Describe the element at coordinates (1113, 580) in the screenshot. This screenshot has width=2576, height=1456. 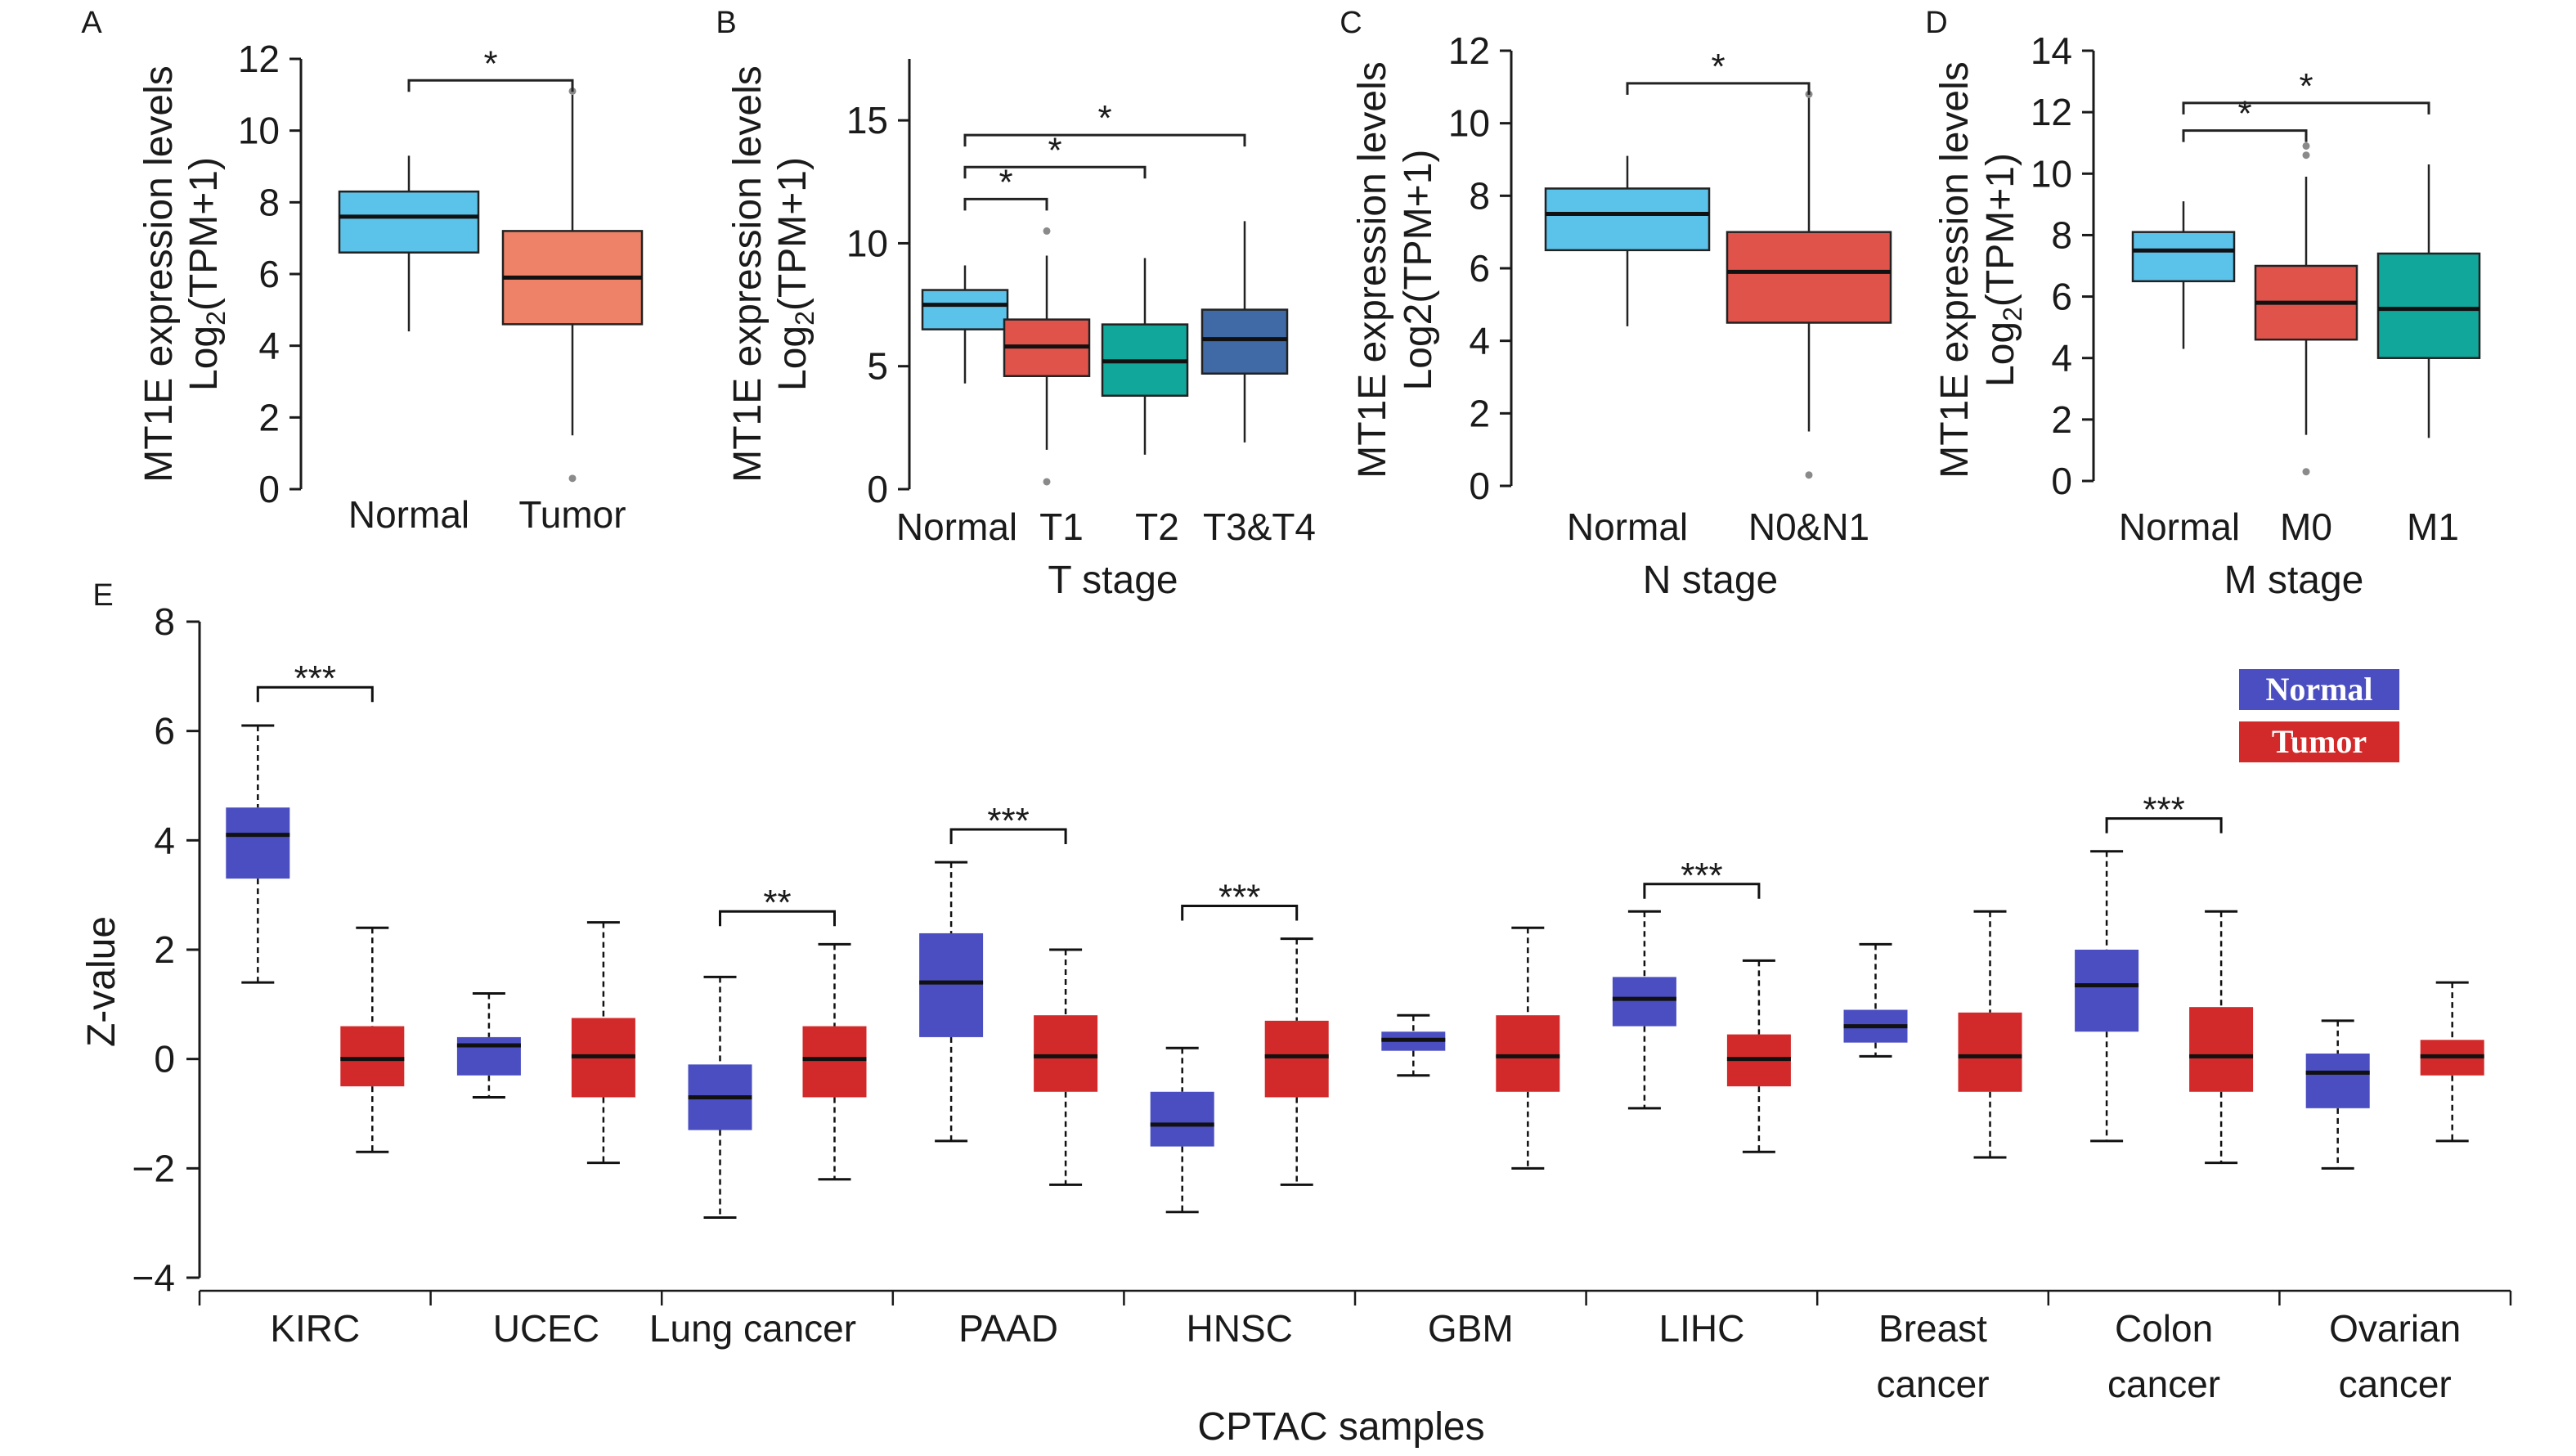
I see `x-axis-title: T stage` at that location.